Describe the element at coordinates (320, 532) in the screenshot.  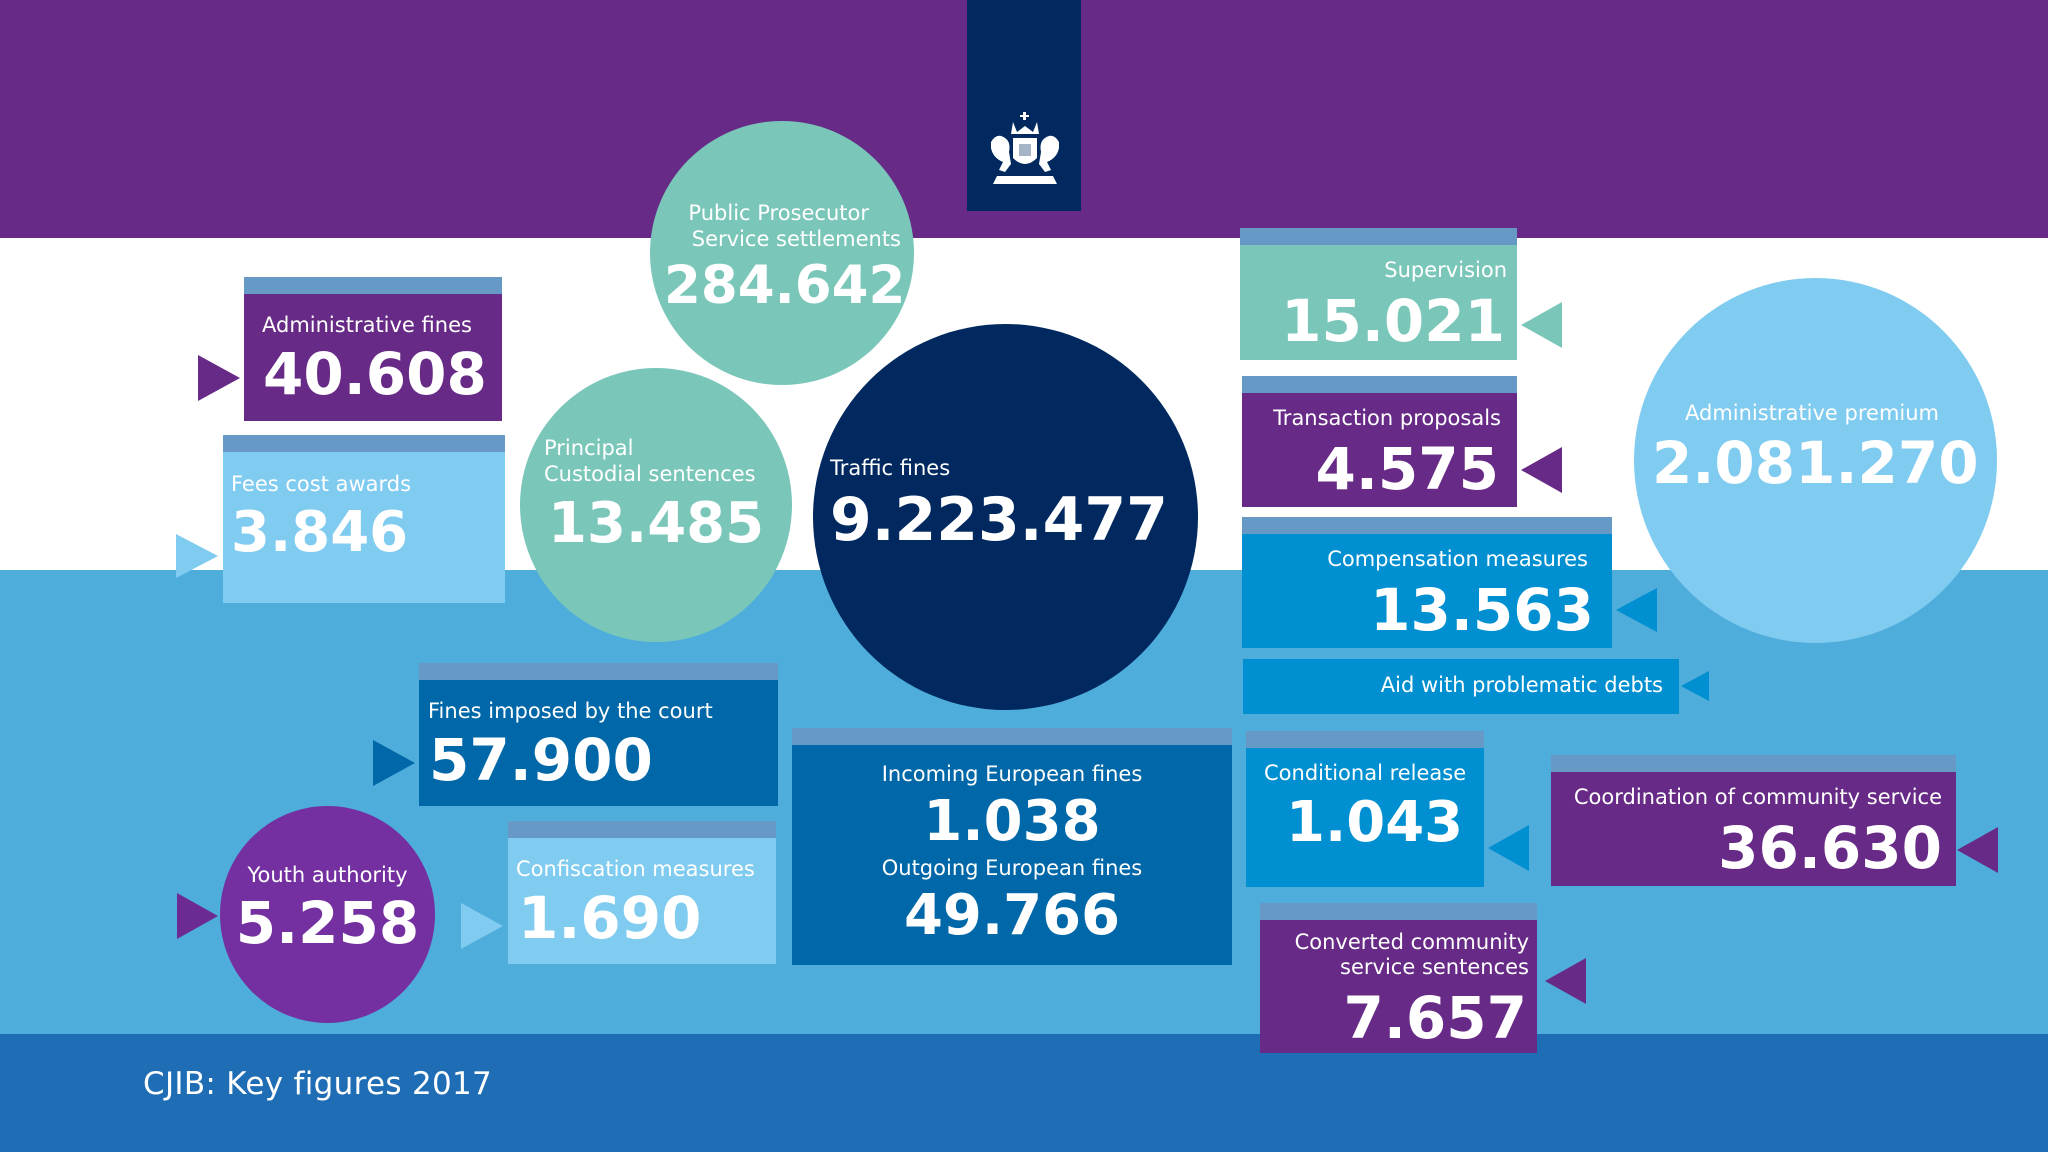
I see `fees-cost-awards-value: 3.846` at that location.